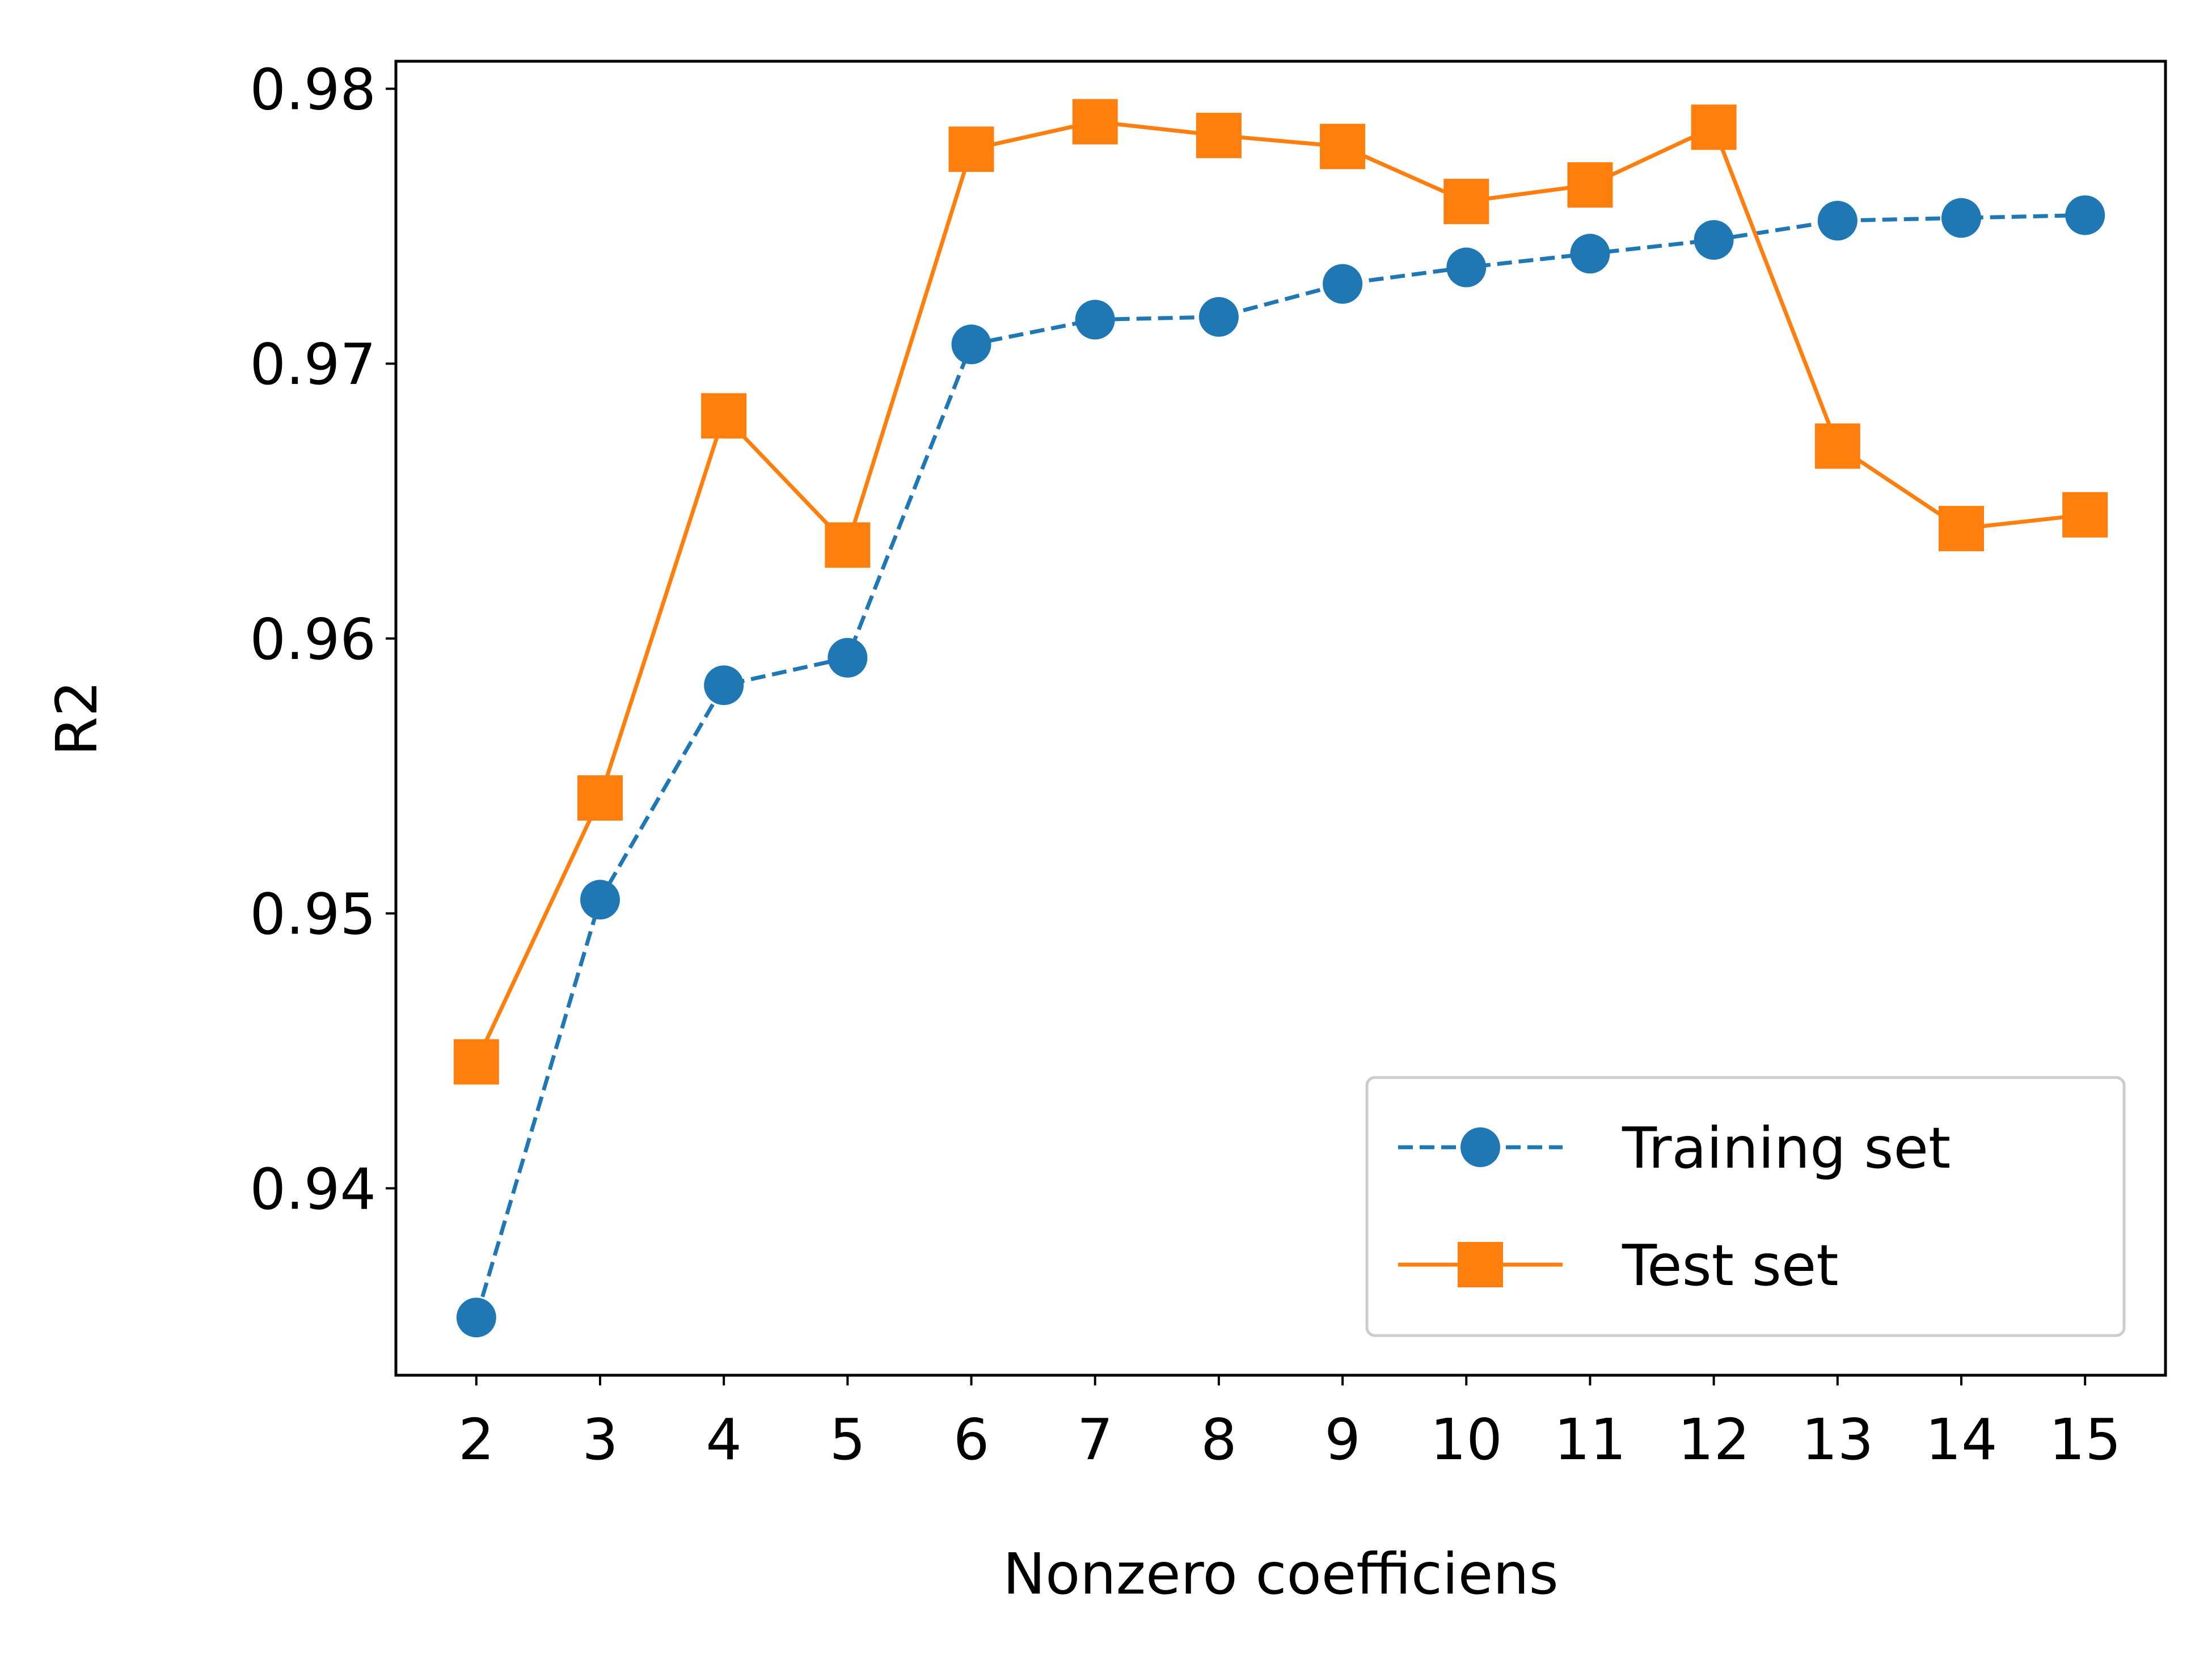 Image resolution: width=2212 pixels, height=1669 pixels. Describe the element at coordinates (1961, 1439) in the screenshot. I see `x-tick-label: 14` at that location.